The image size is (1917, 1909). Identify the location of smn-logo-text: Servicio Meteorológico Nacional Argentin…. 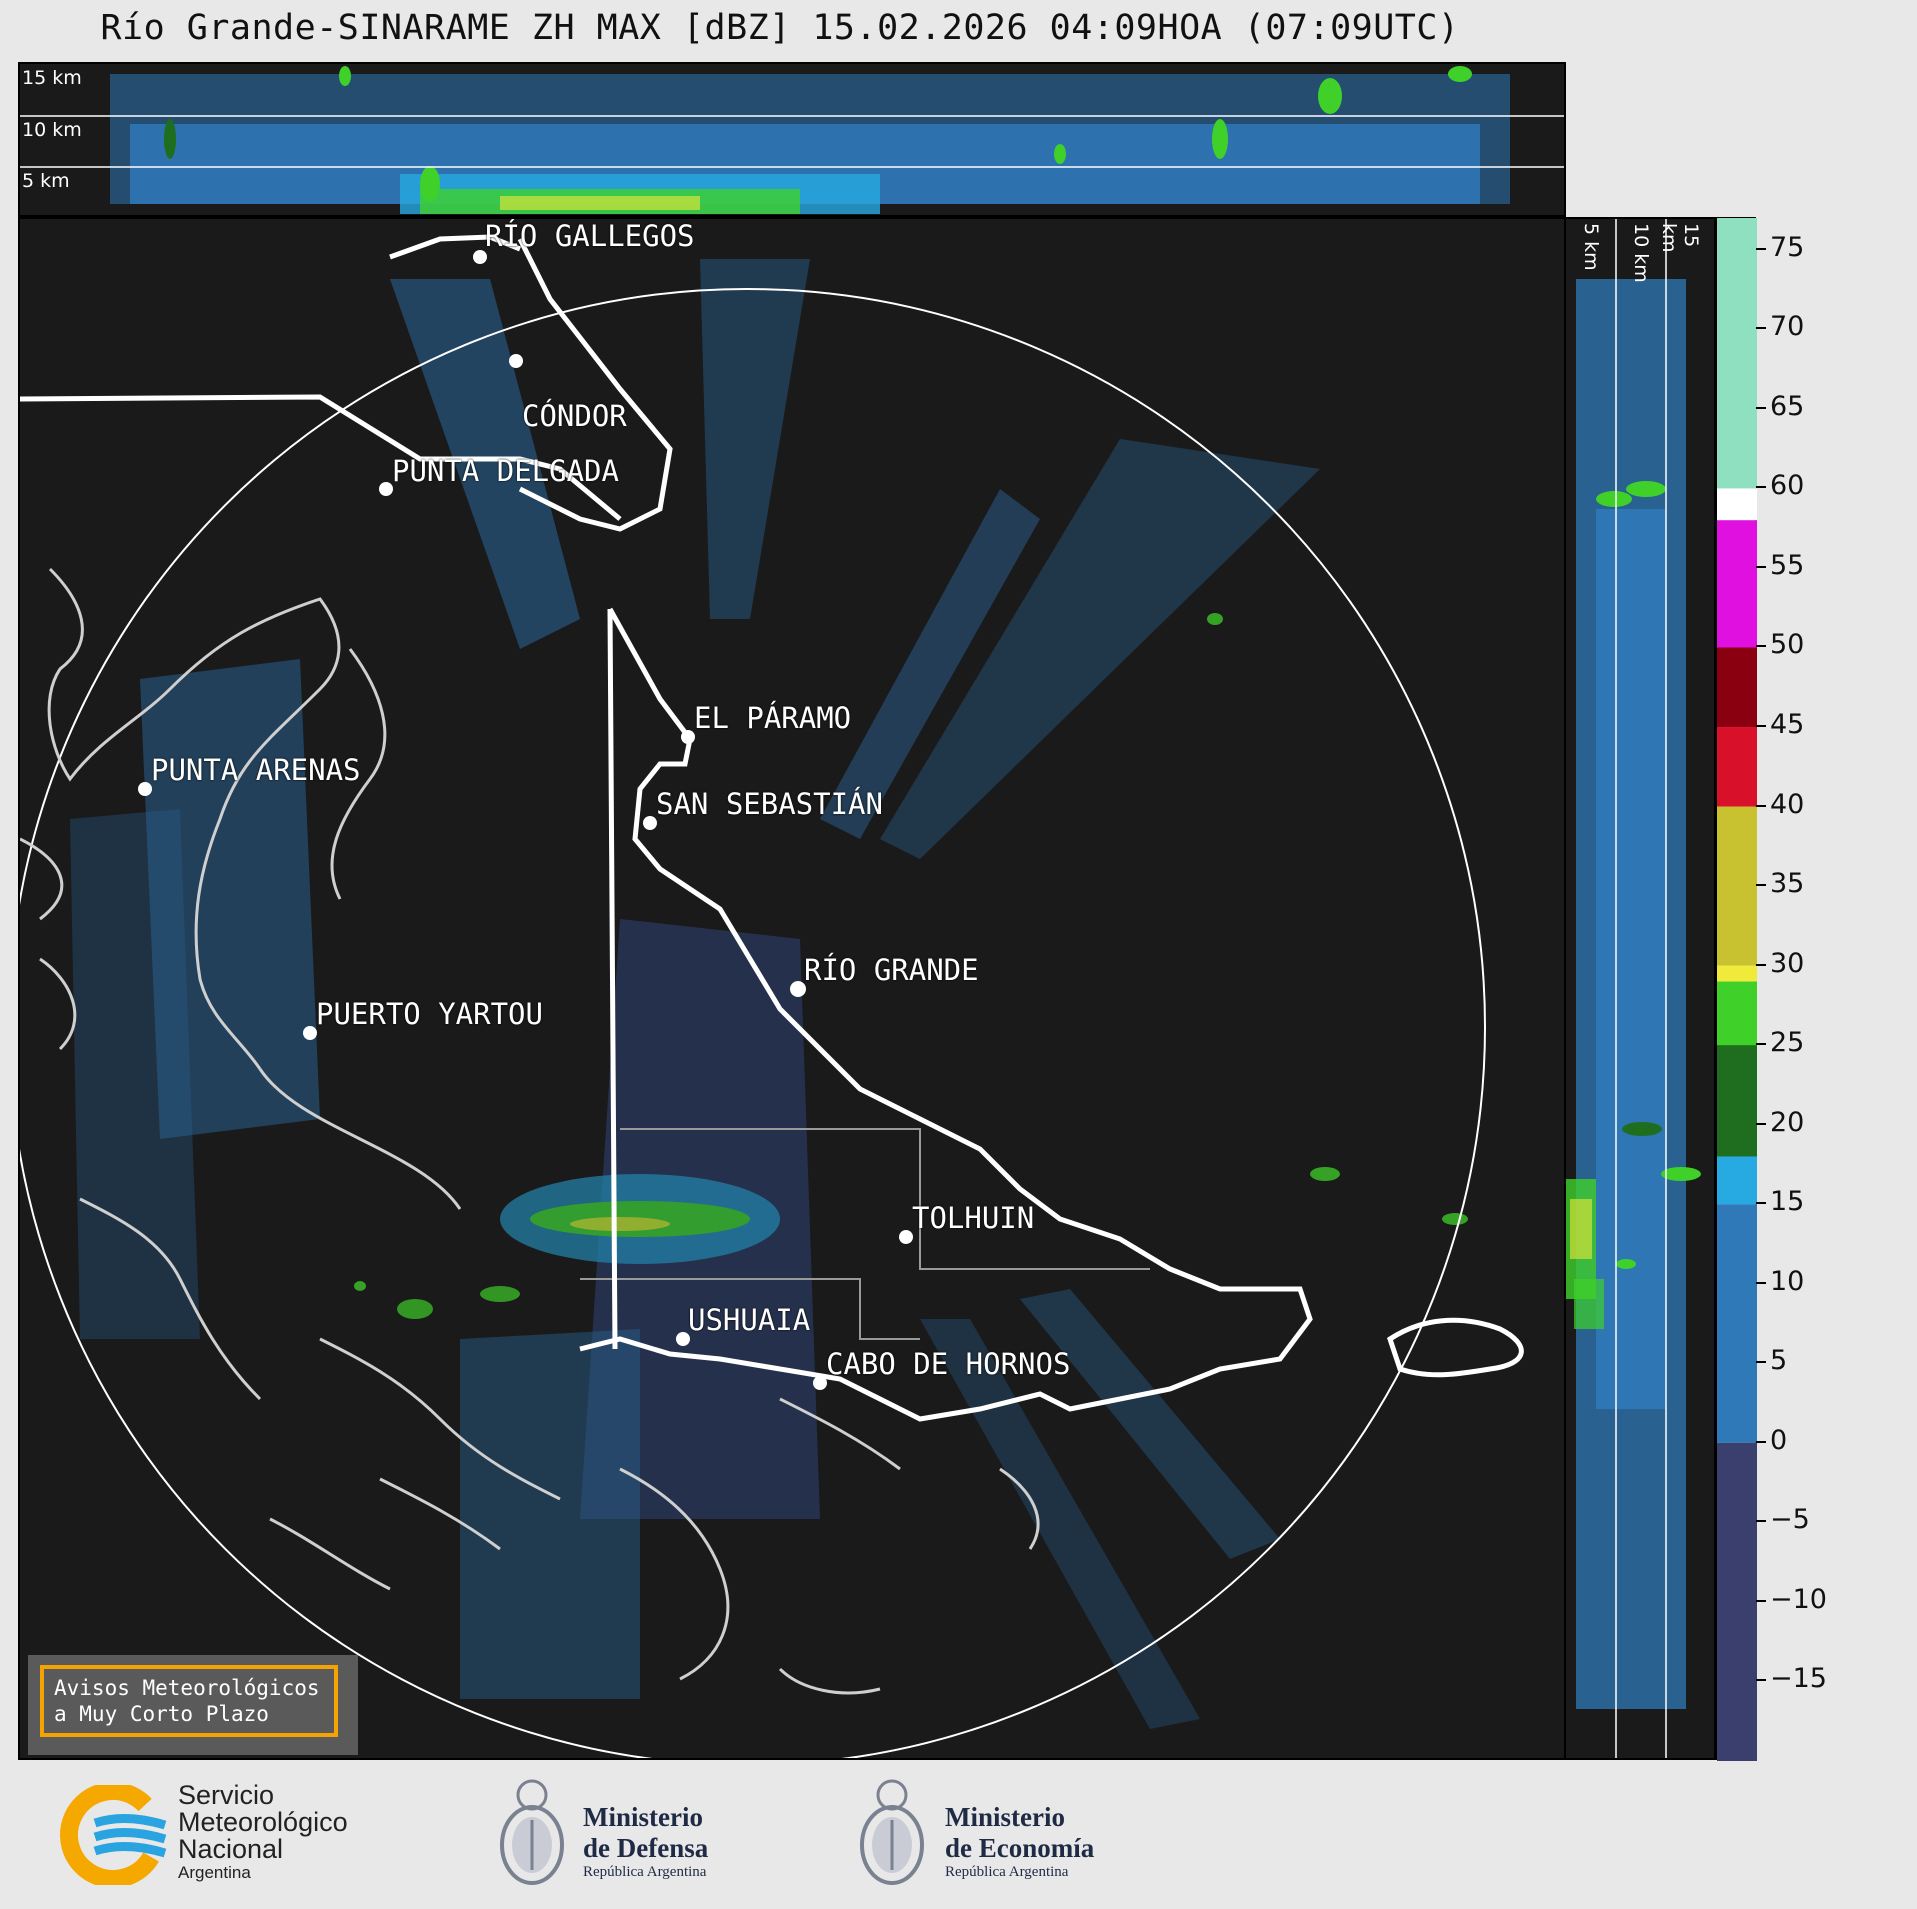
(263, 1832).